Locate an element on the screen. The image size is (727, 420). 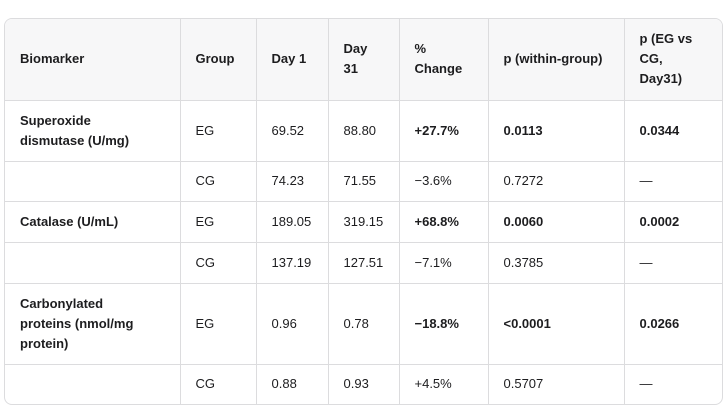
table-cell: +68.8% is located at coordinates (444, 222).